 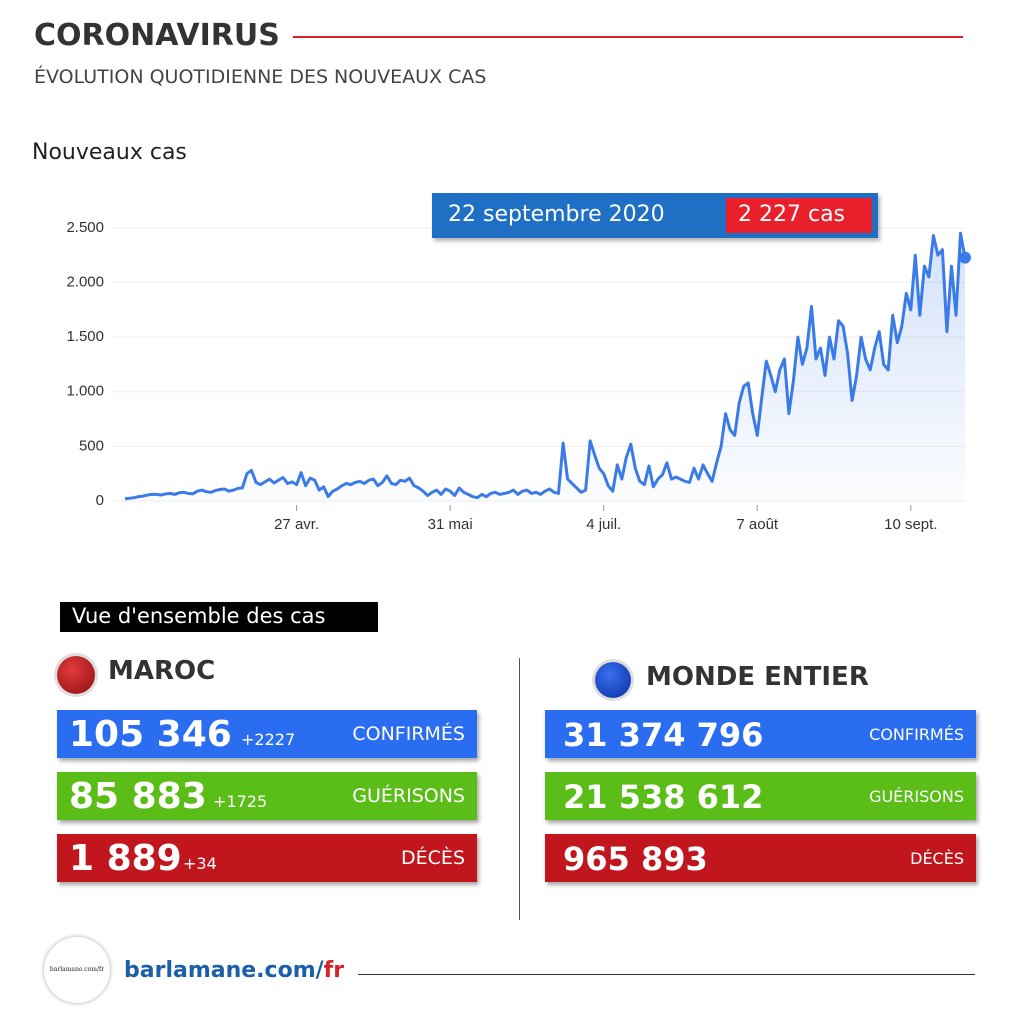 What do you see at coordinates (260, 77) in the screenshot?
I see `subtitle: ÉVOLUTION QUOTIDIENNE DES NOUVEAUX CAS` at bounding box center [260, 77].